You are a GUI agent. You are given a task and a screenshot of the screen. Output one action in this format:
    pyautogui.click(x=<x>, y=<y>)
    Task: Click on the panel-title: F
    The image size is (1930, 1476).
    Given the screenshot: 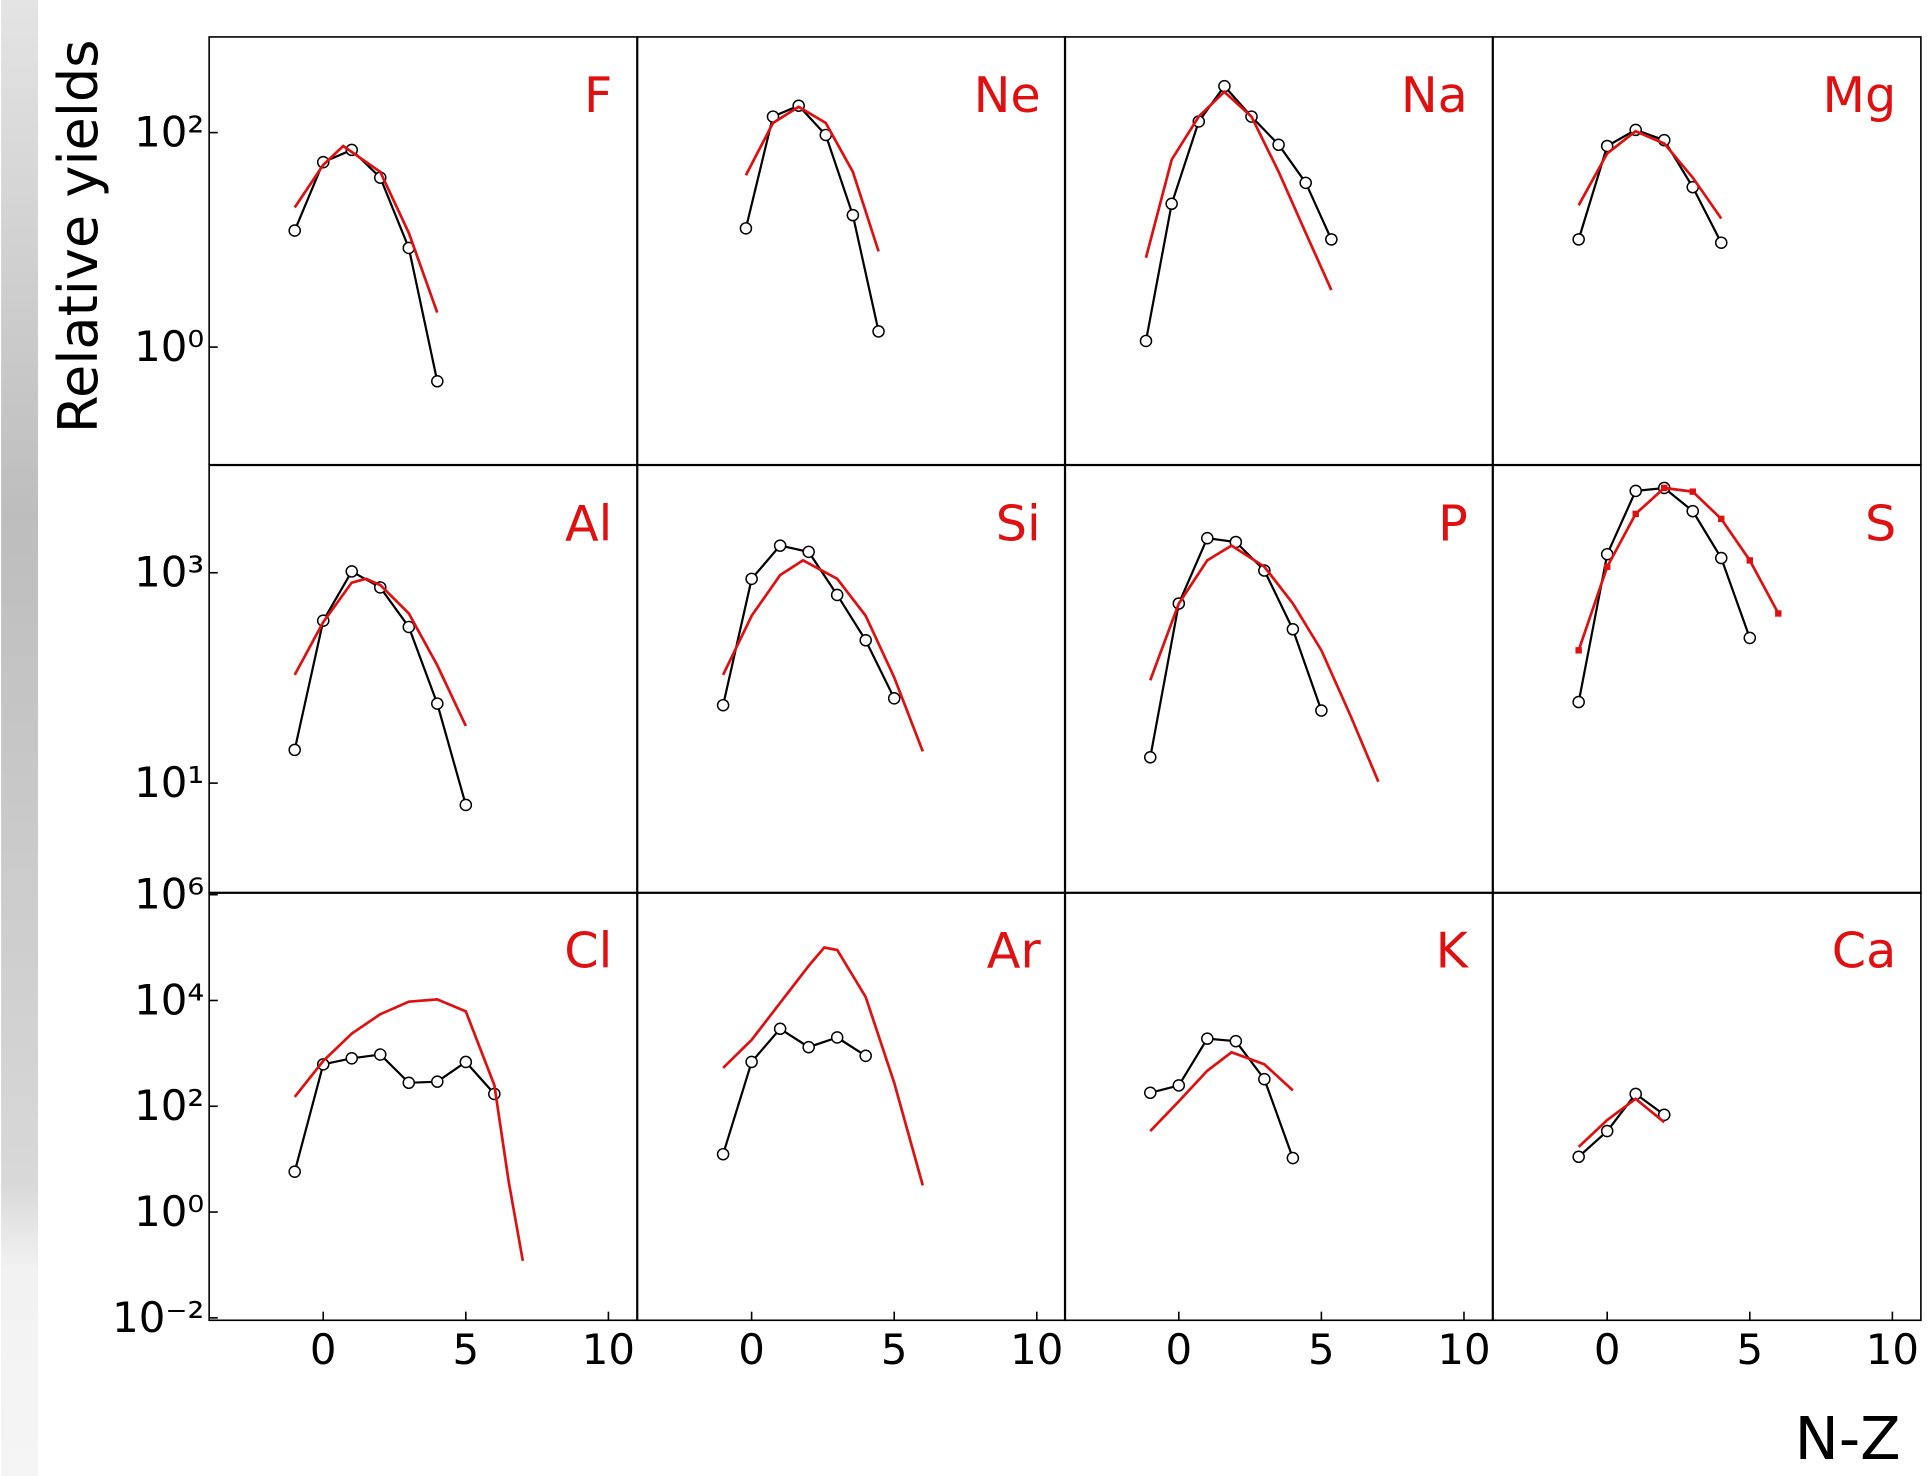 What is the action you would take?
    pyautogui.click(x=598, y=95)
    